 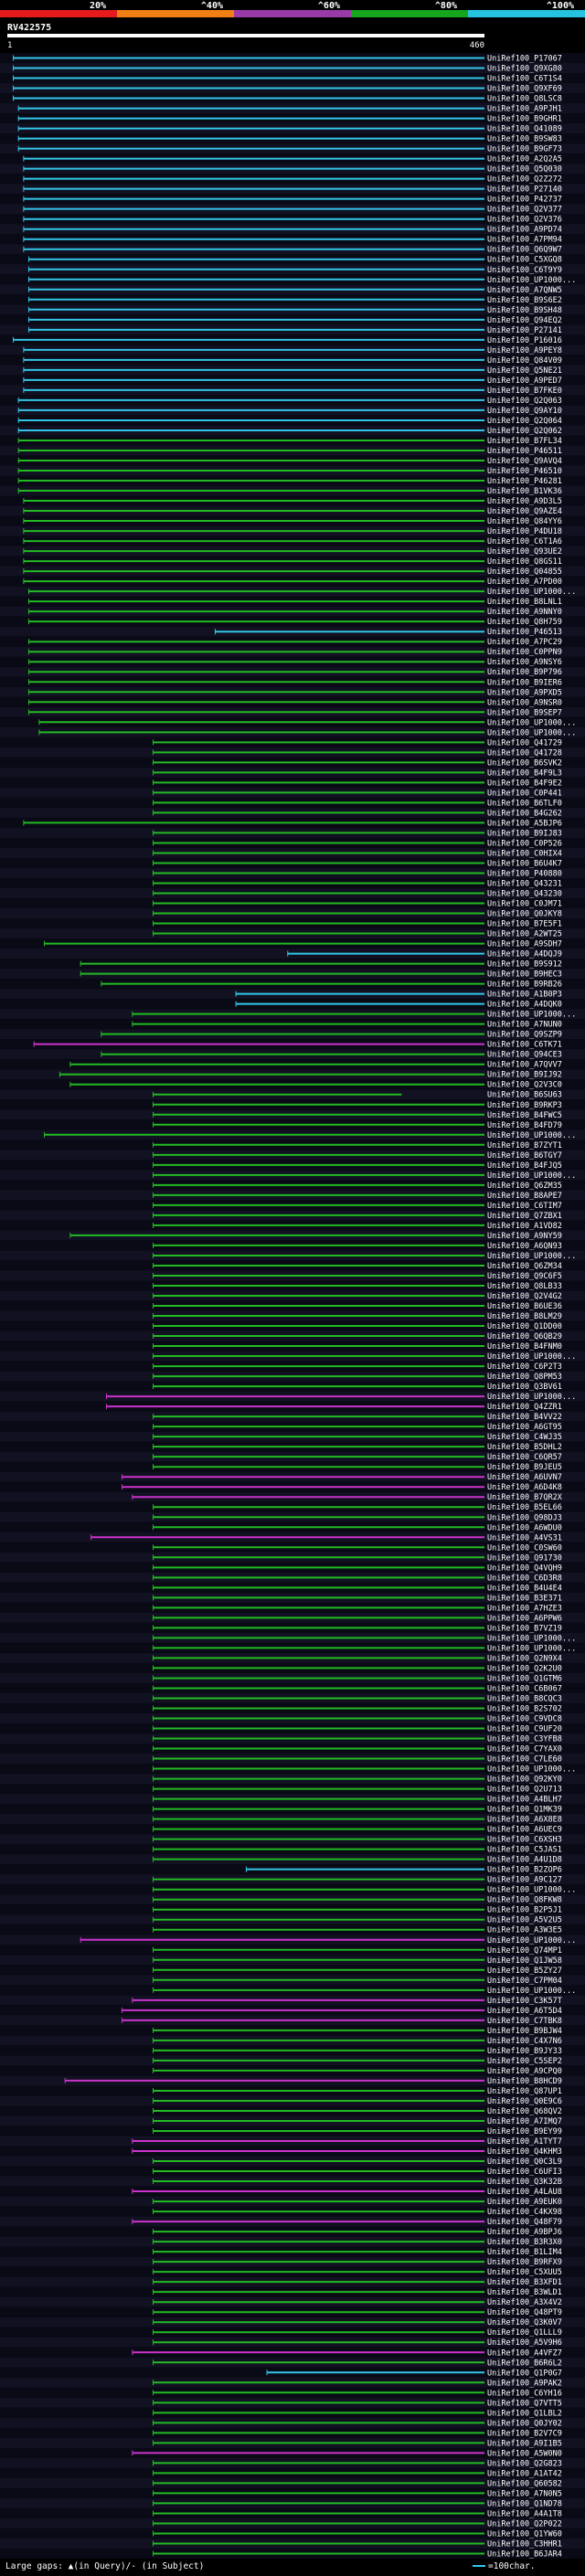 What do you see at coordinates (524, 2101) in the screenshot?
I see `hit-label: UniRef100_Q0E9C6` at bounding box center [524, 2101].